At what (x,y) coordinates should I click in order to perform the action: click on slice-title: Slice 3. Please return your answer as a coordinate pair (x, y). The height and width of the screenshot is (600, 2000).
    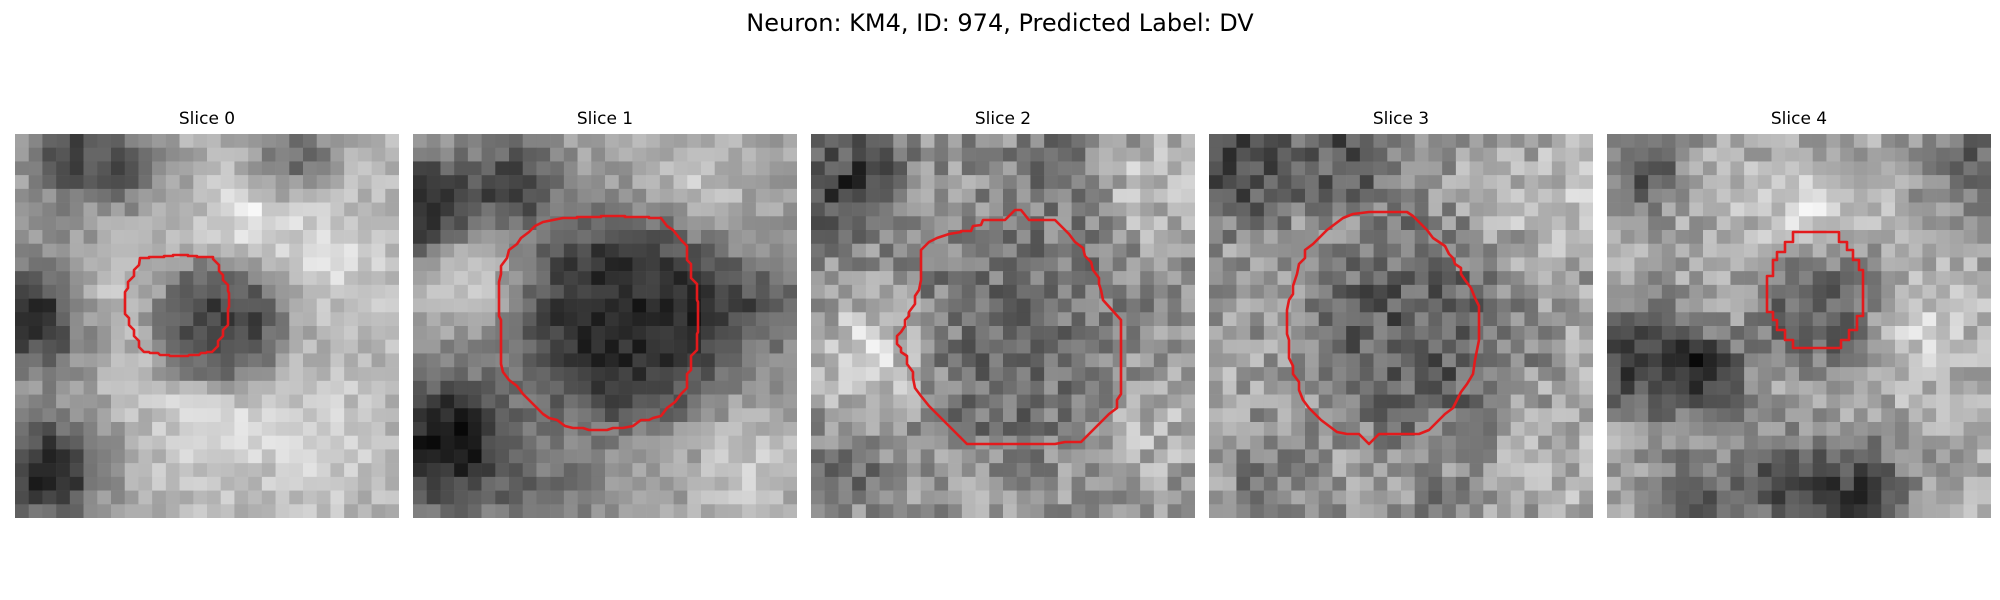
    Looking at the image, I should click on (1401, 119).